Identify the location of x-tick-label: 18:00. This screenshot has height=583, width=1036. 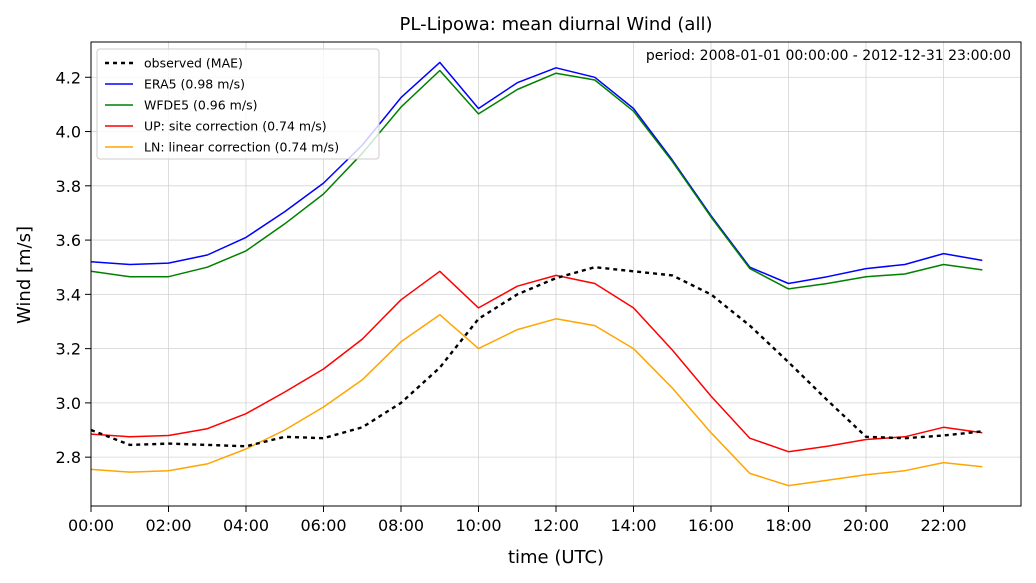
(788, 525).